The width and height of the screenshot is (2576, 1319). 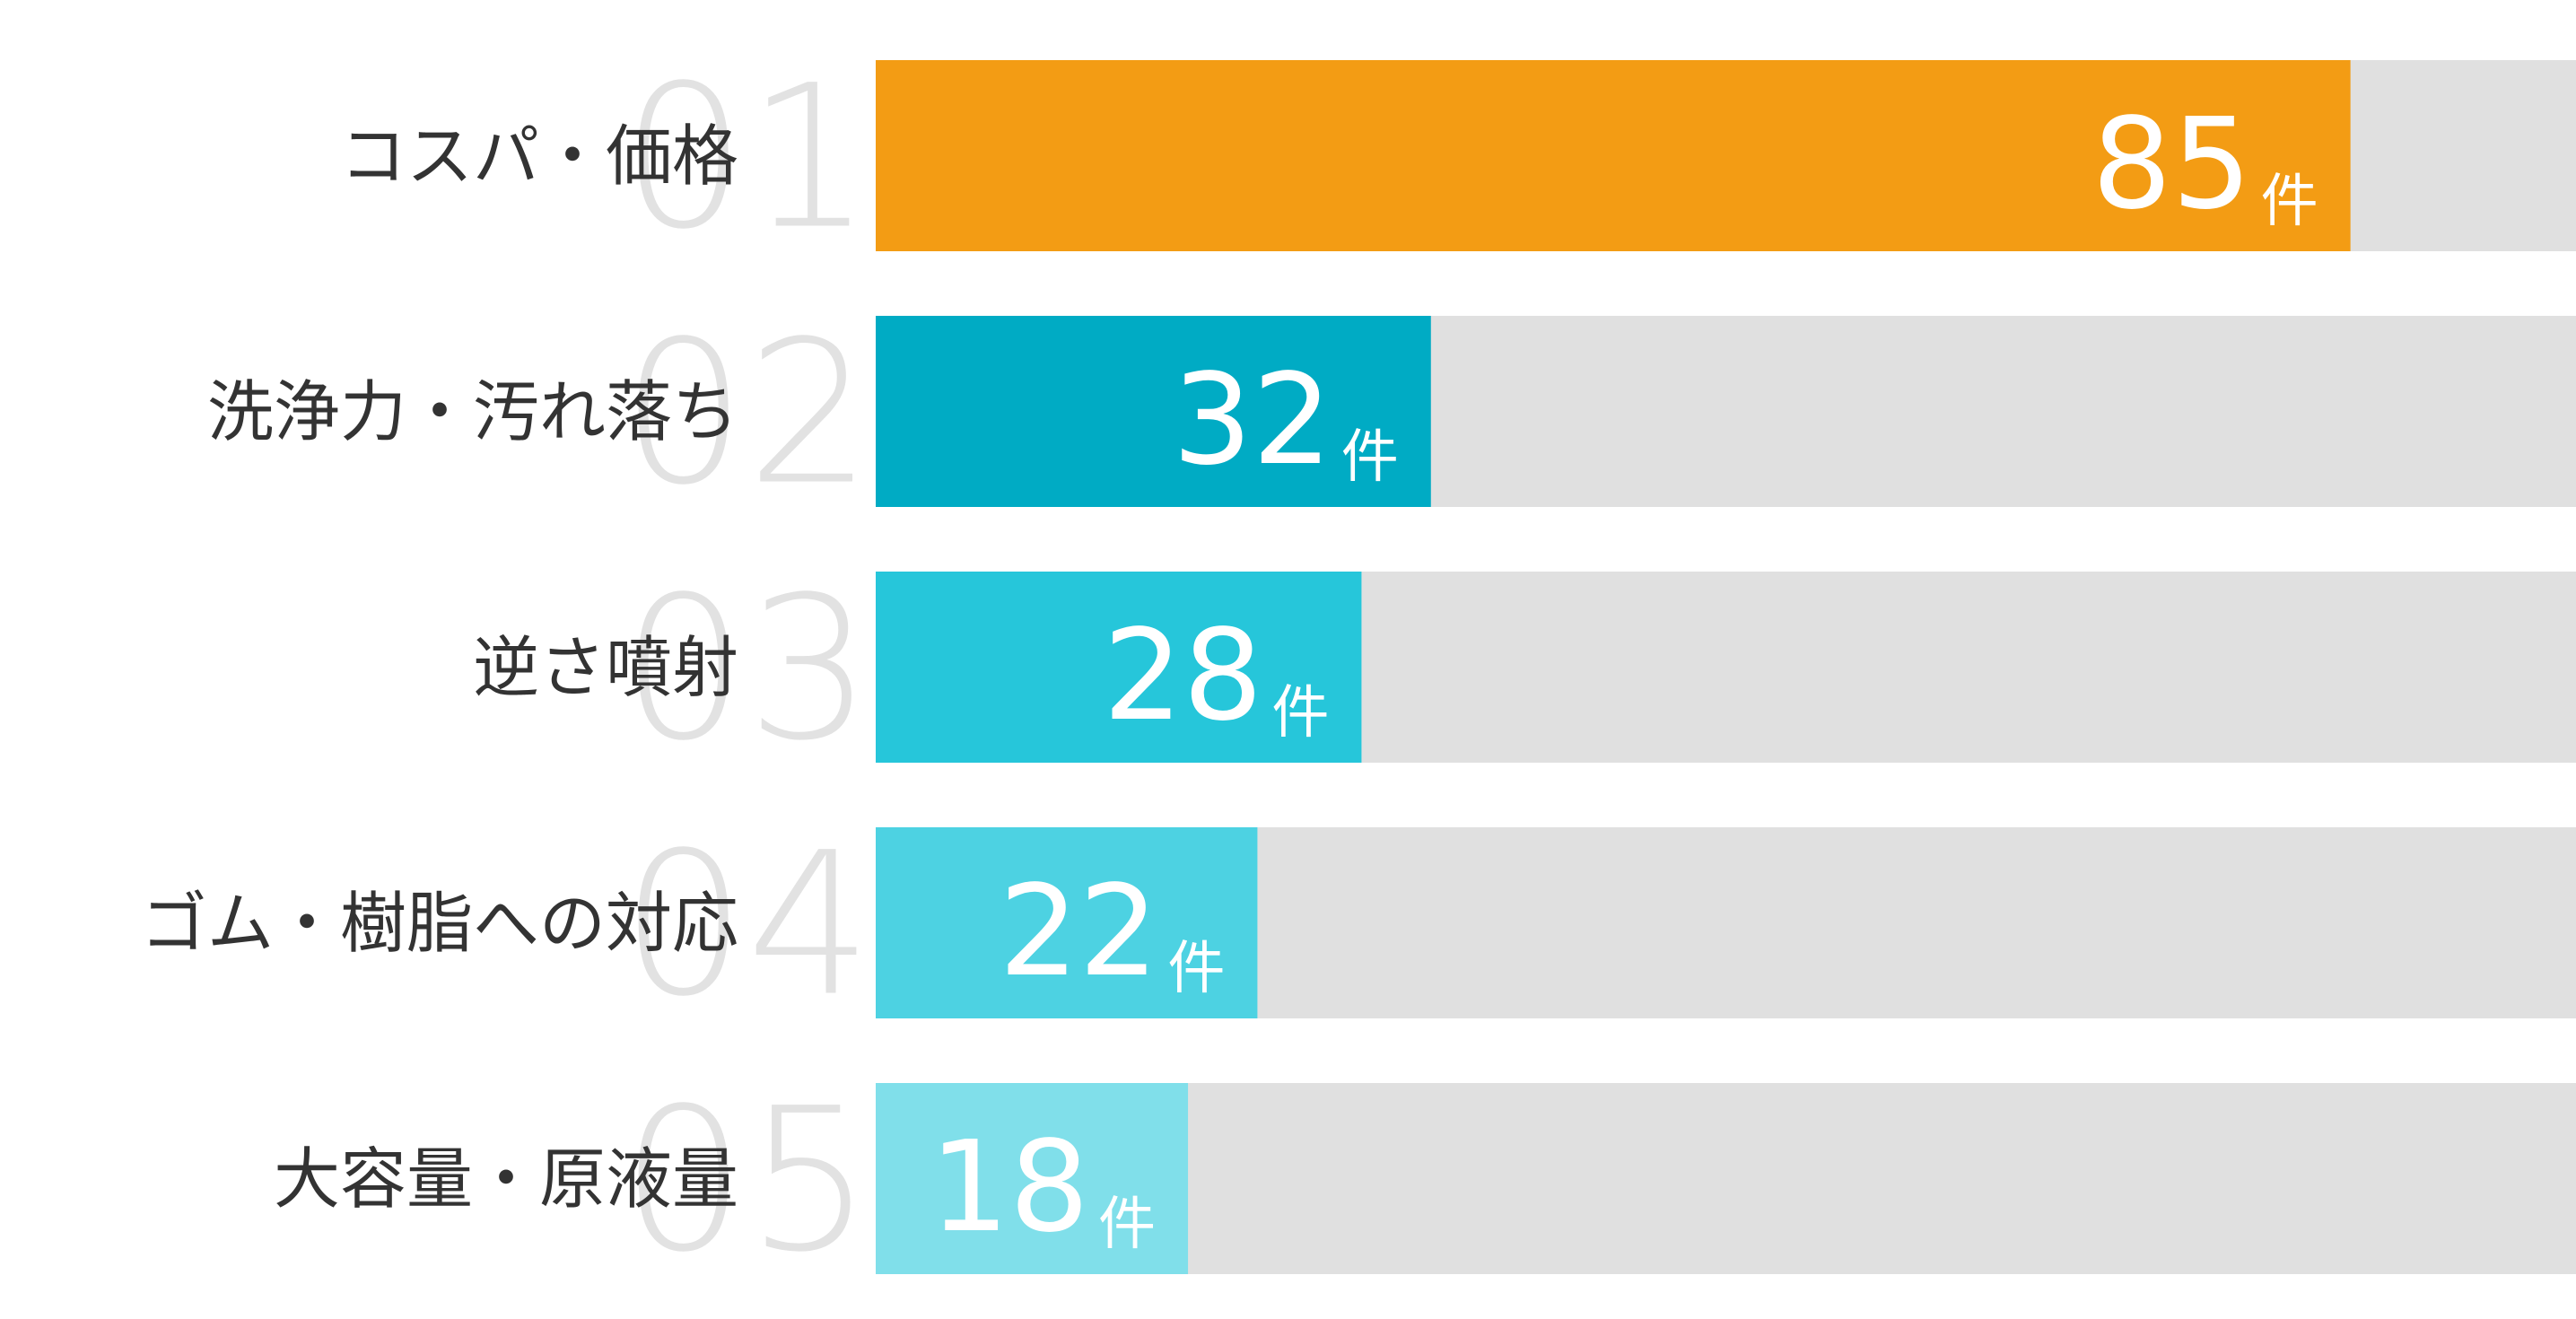 I want to click on rank-number: 04, so click(x=746, y=925).